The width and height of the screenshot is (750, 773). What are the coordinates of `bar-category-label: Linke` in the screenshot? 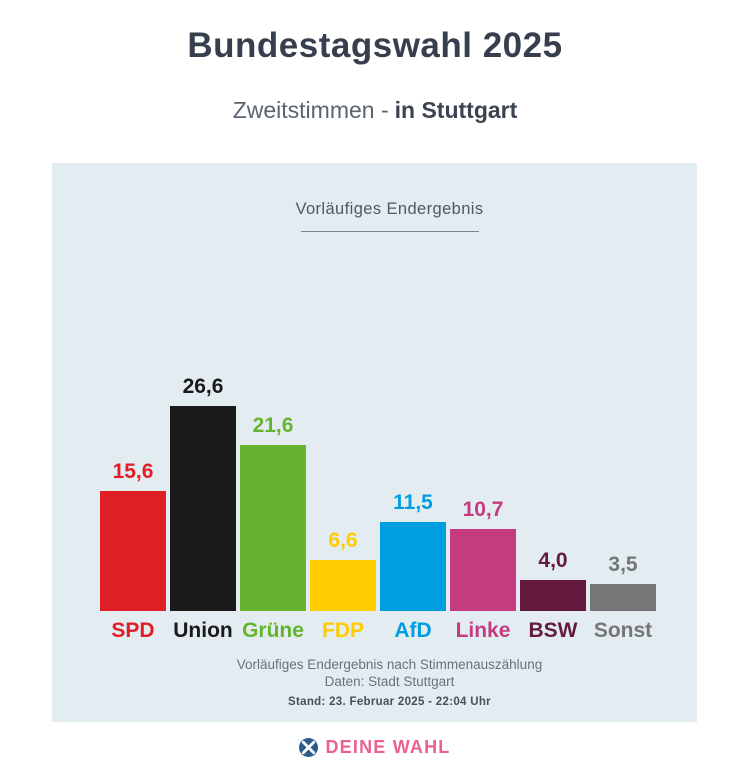 It's located at (483, 630).